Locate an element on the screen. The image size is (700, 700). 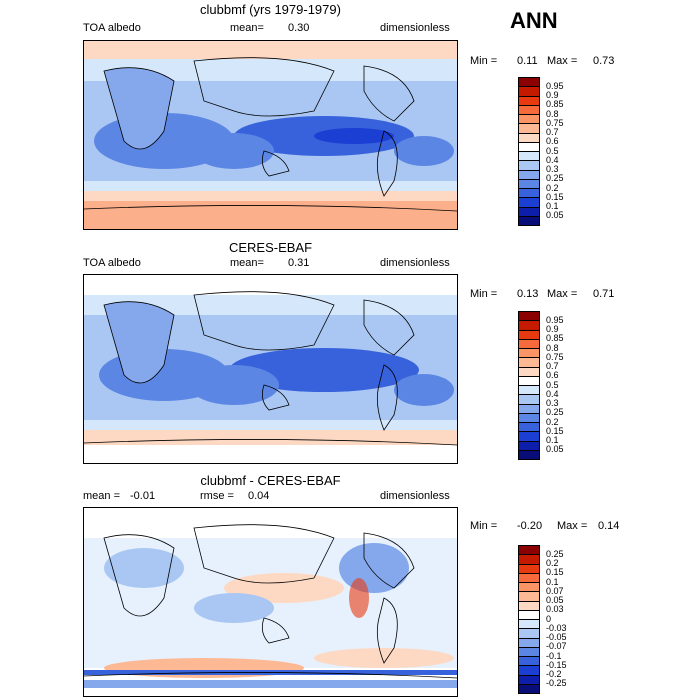
colorbar-tick-label: 0.03 is located at coordinates (555, 609).